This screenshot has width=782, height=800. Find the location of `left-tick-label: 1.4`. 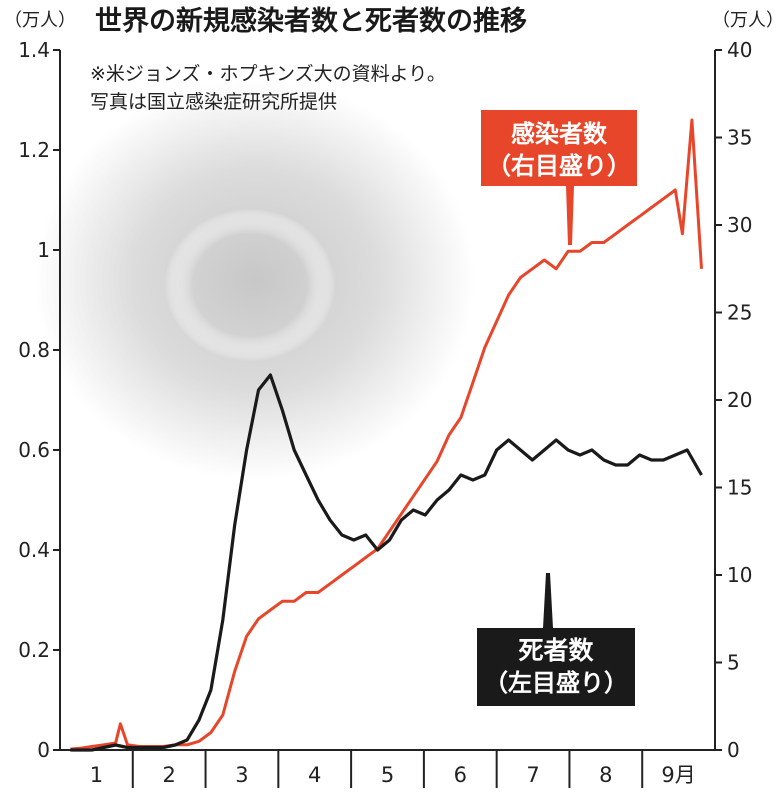

left-tick-label: 1.4 is located at coordinates (34, 50).